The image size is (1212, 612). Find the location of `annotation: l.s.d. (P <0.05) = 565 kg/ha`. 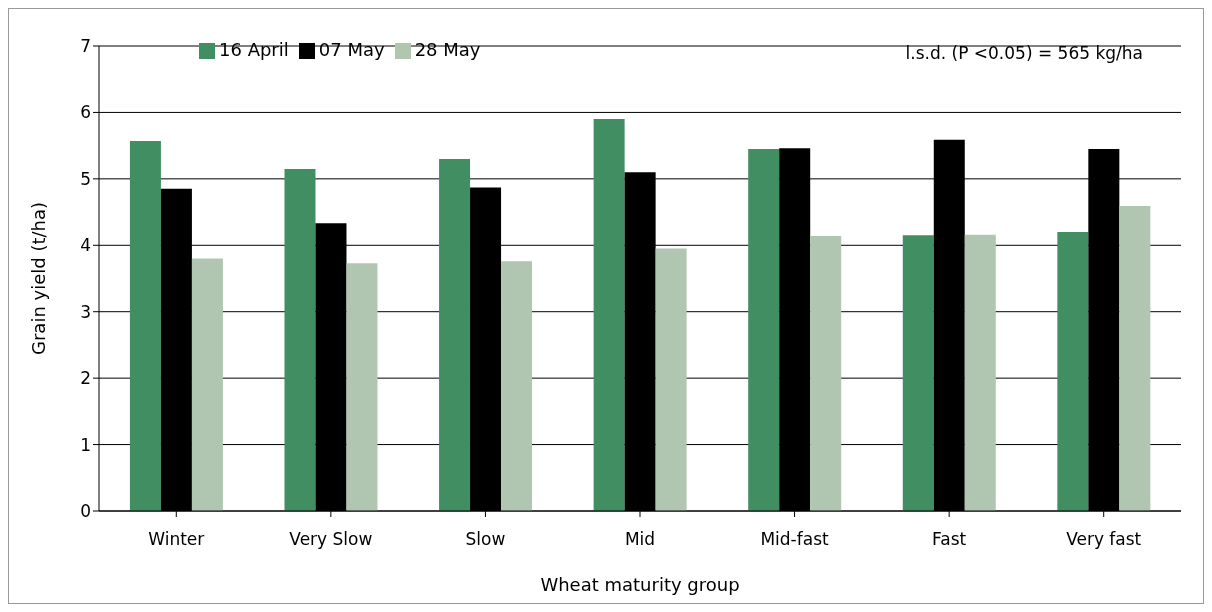

annotation: l.s.d. (P <0.05) = 565 kg/ha is located at coordinates (1024, 53).